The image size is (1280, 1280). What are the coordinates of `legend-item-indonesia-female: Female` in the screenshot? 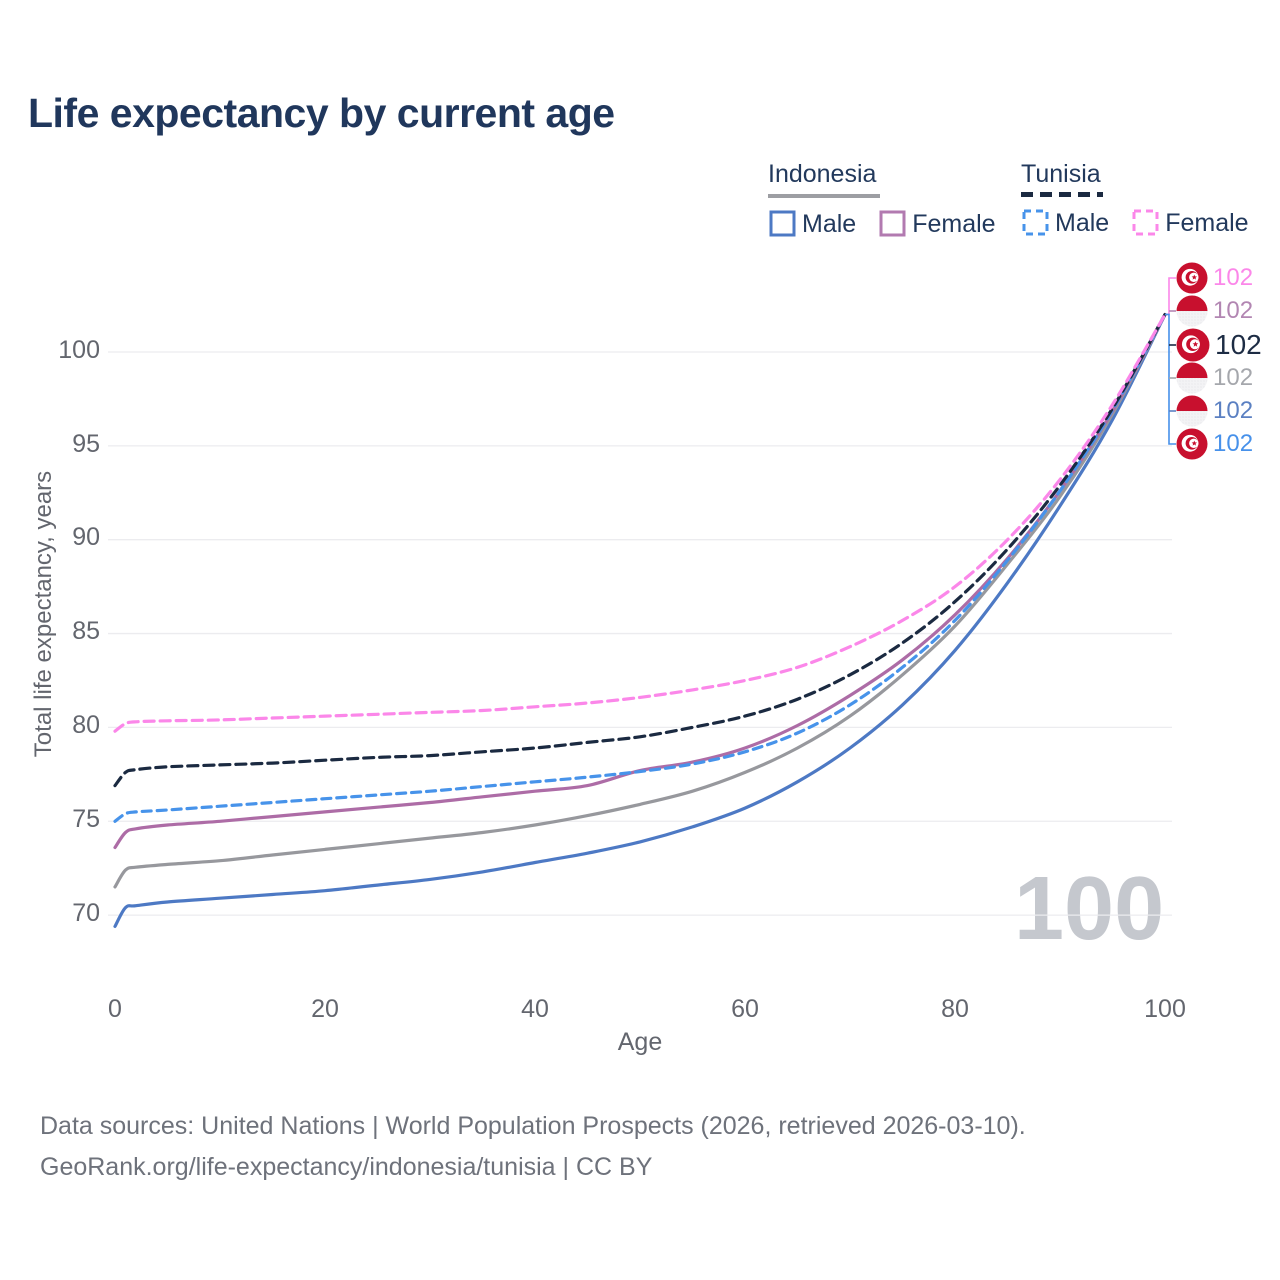 It's located at (937, 224).